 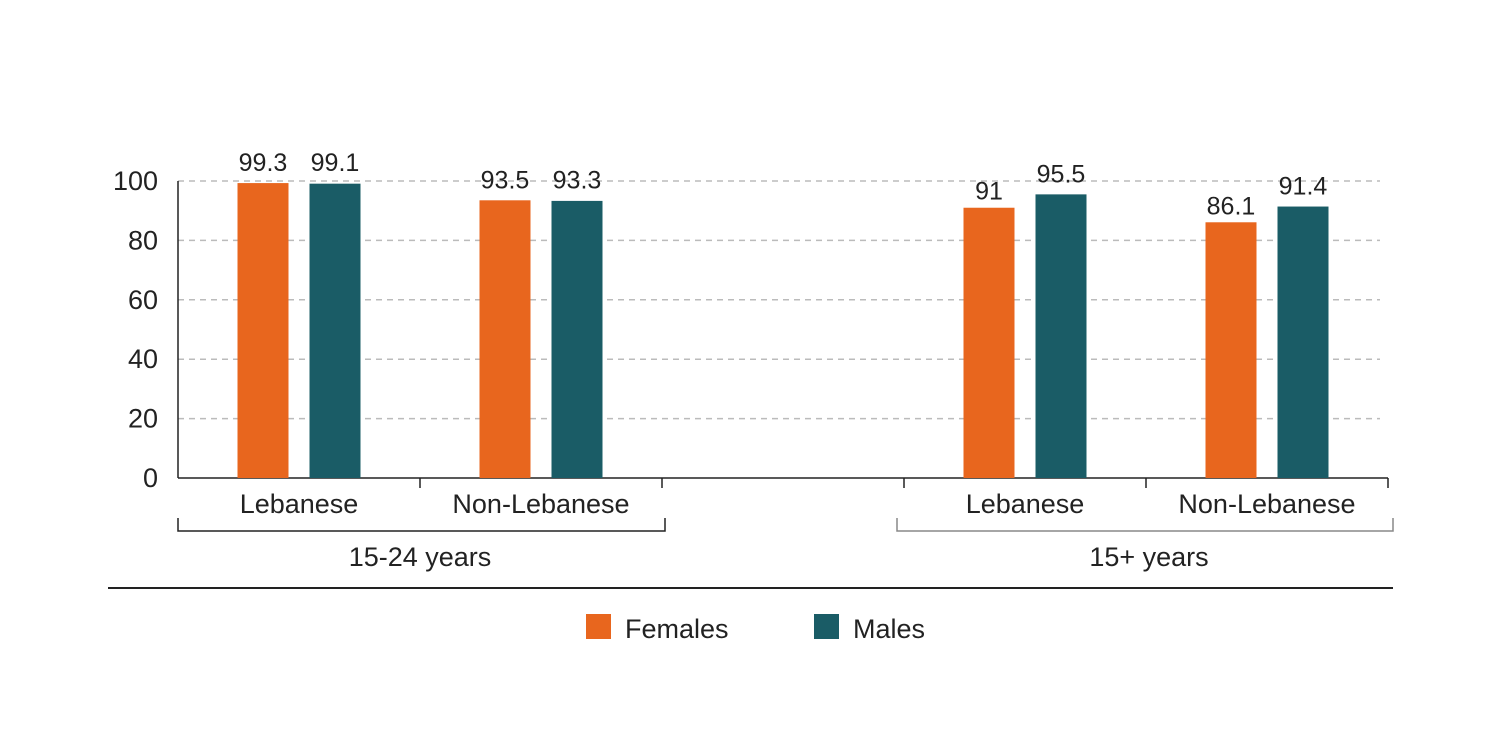 What do you see at coordinates (889, 629) in the screenshot?
I see `legend-label: Males` at bounding box center [889, 629].